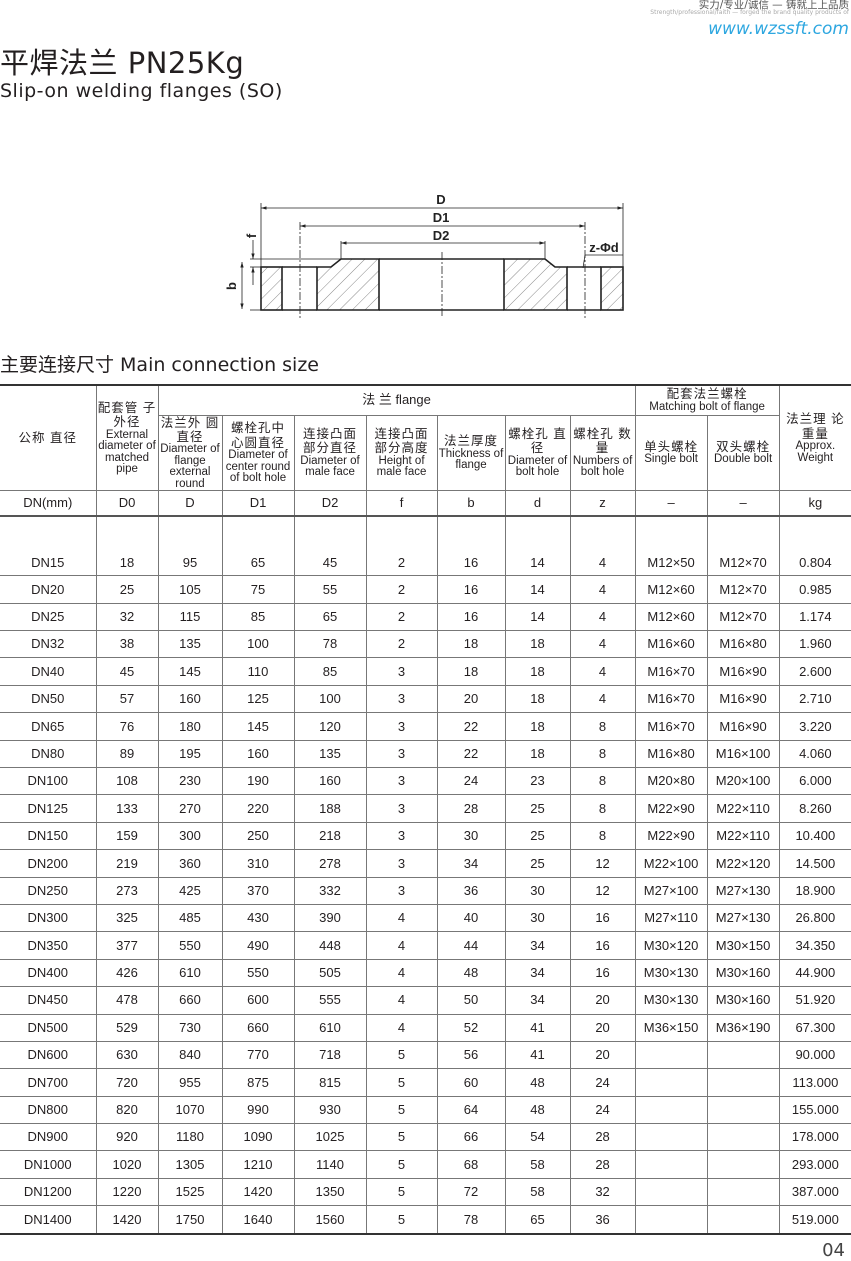  What do you see at coordinates (127, 1027) in the screenshot?
I see `table-cell: 529` at bounding box center [127, 1027].